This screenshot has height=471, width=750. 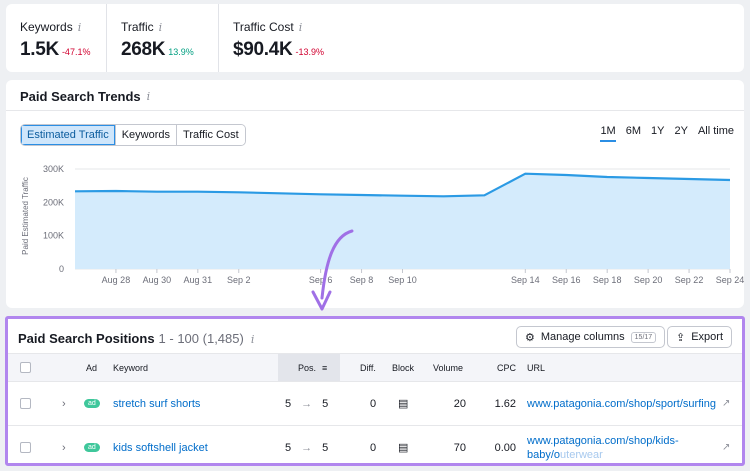 What do you see at coordinates (681, 131) in the screenshot?
I see `range-2y: 2Y` at bounding box center [681, 131].